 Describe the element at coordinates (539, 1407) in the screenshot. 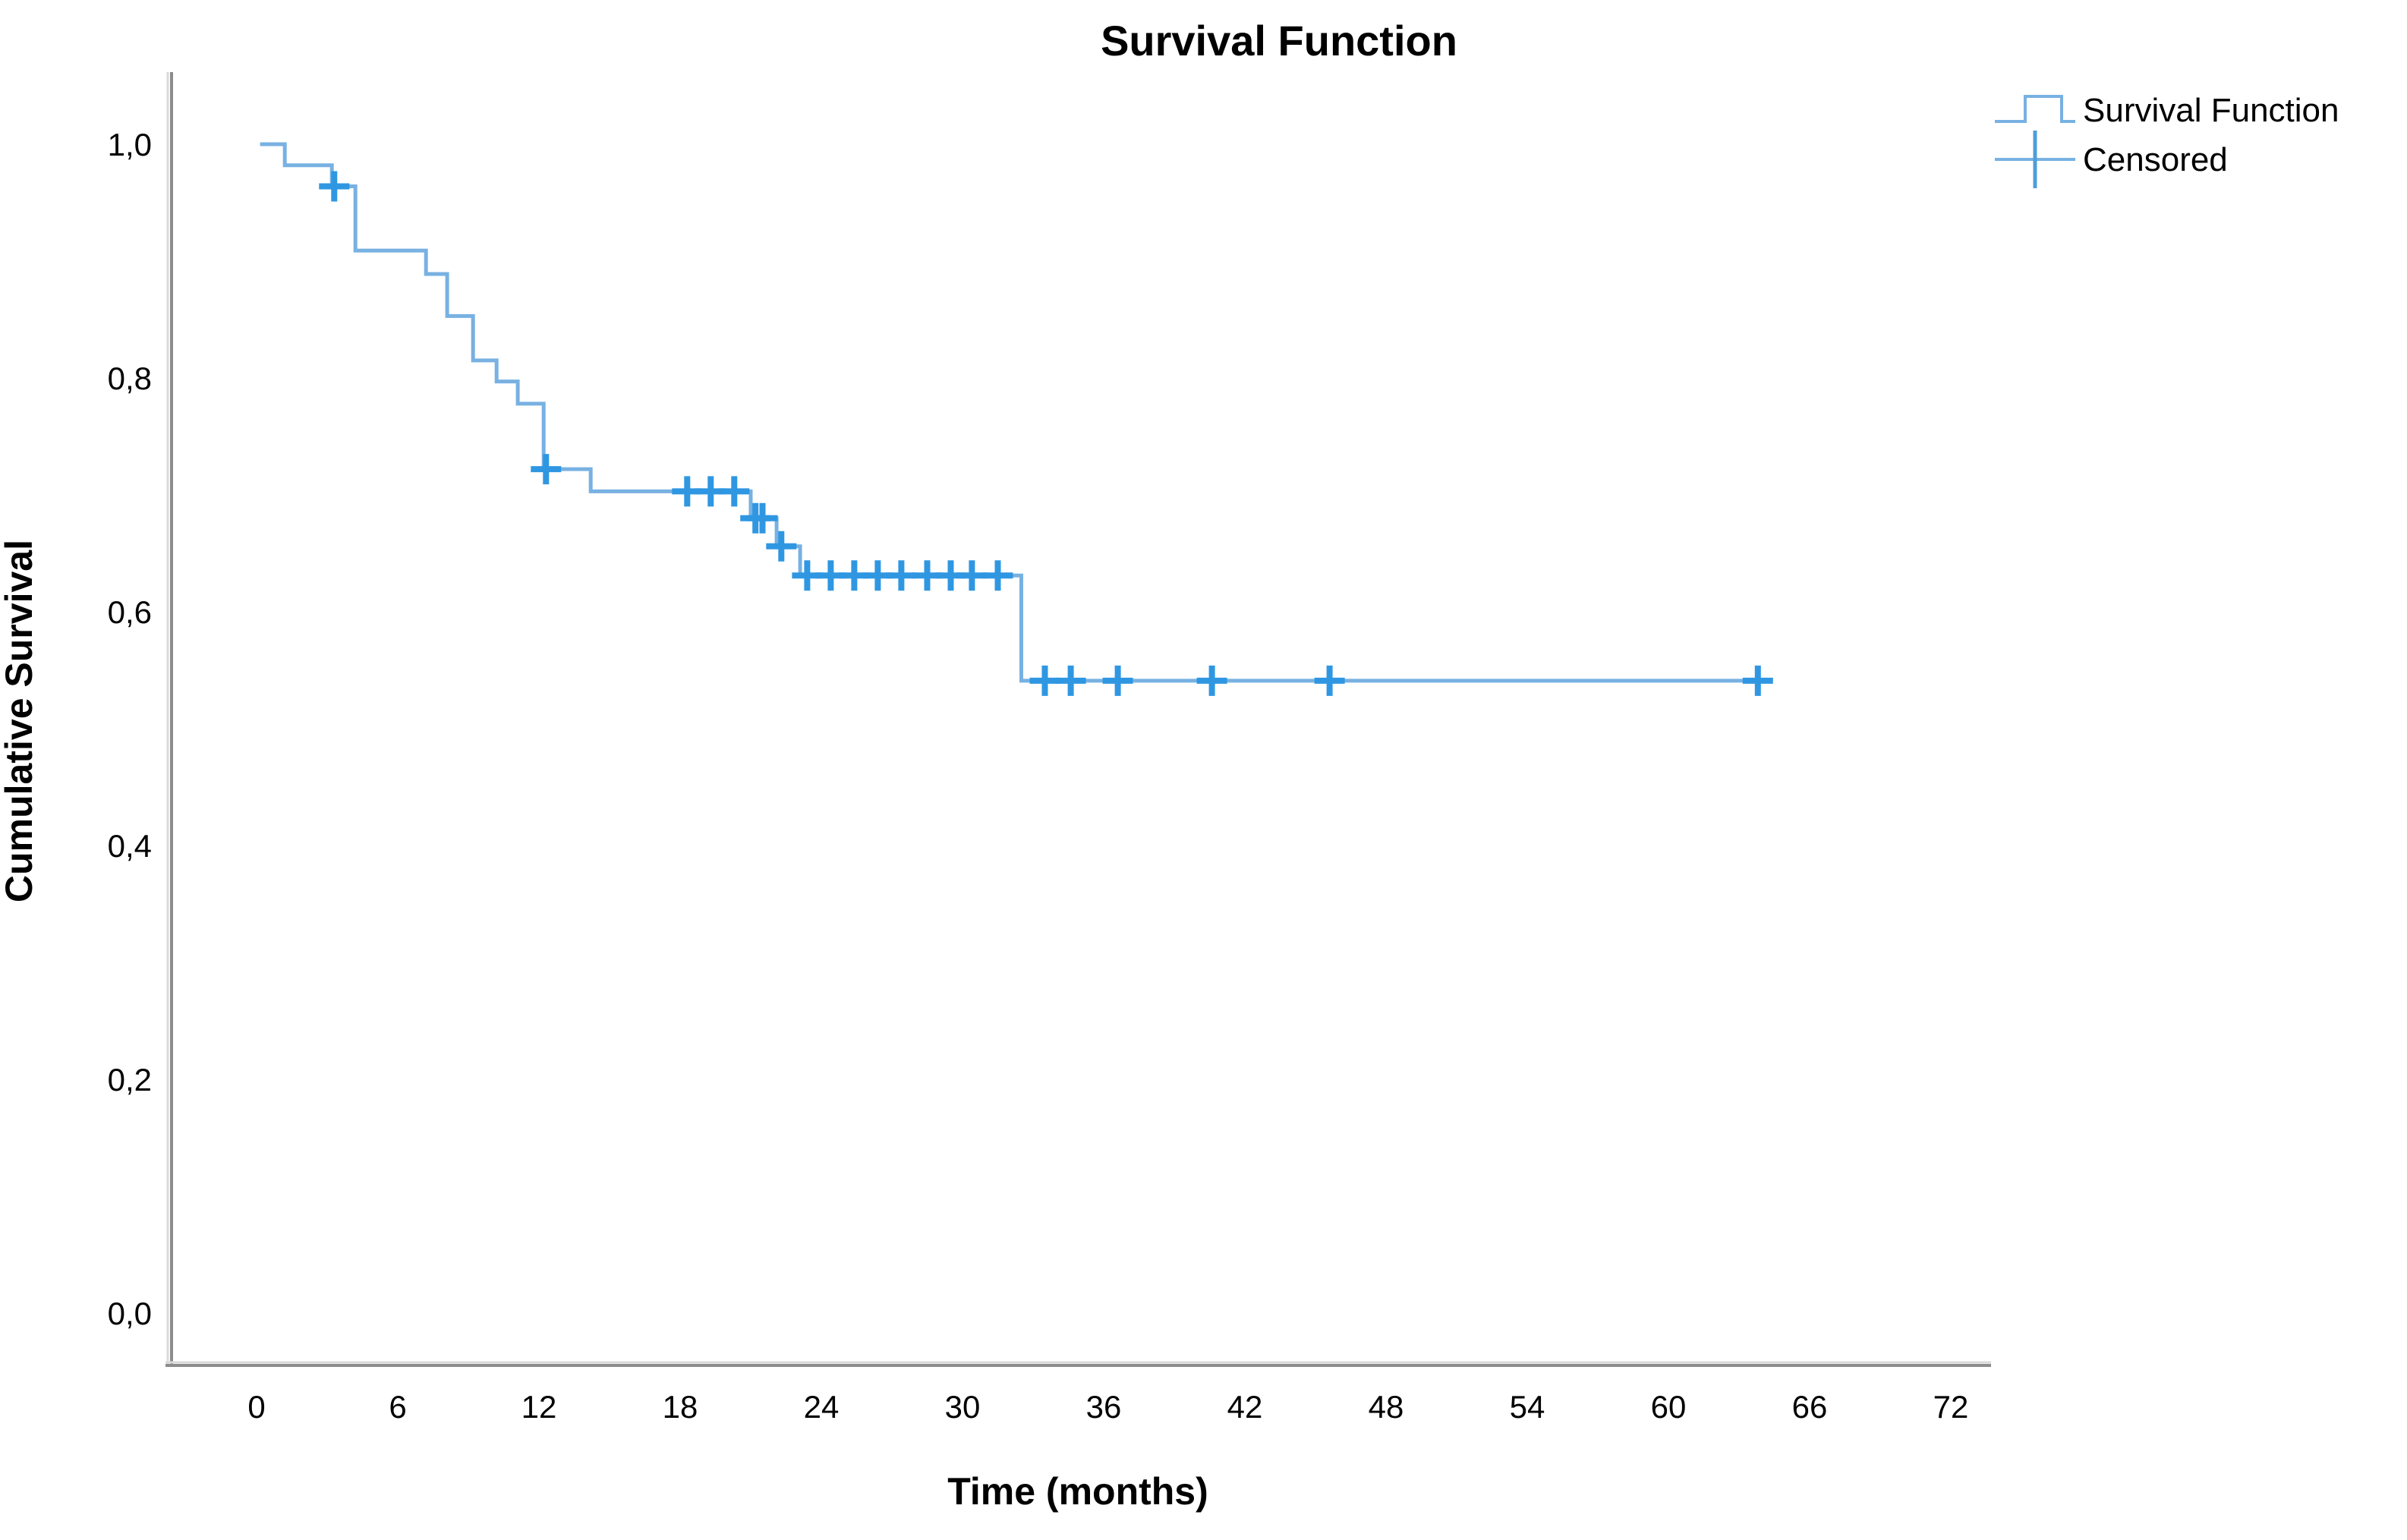

I see `x-tick-label: 12` at that location.